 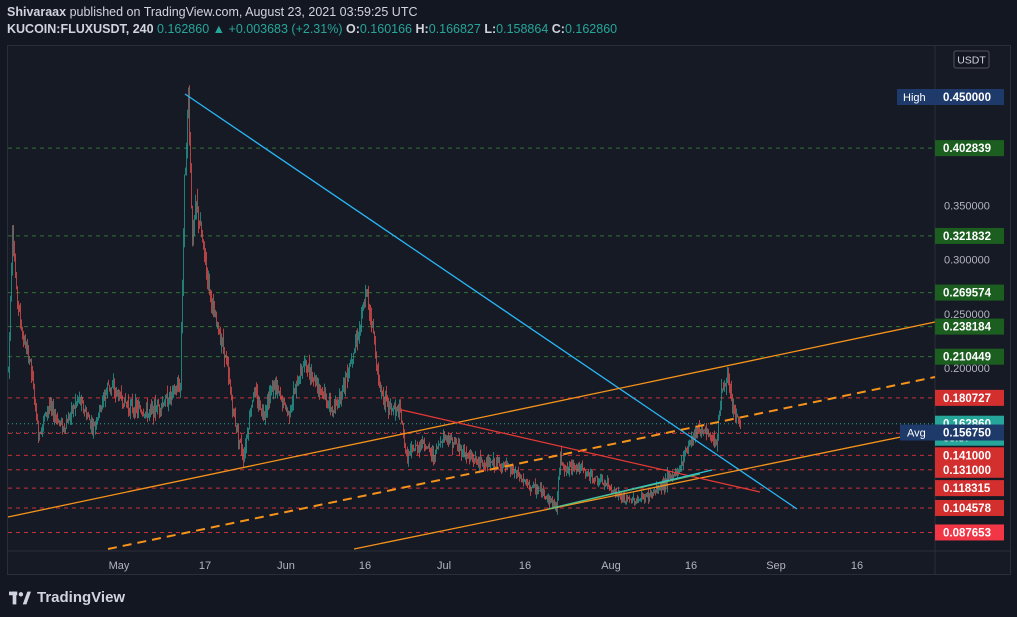 I want to click on open-label: O:, so click(x=352, y=29).